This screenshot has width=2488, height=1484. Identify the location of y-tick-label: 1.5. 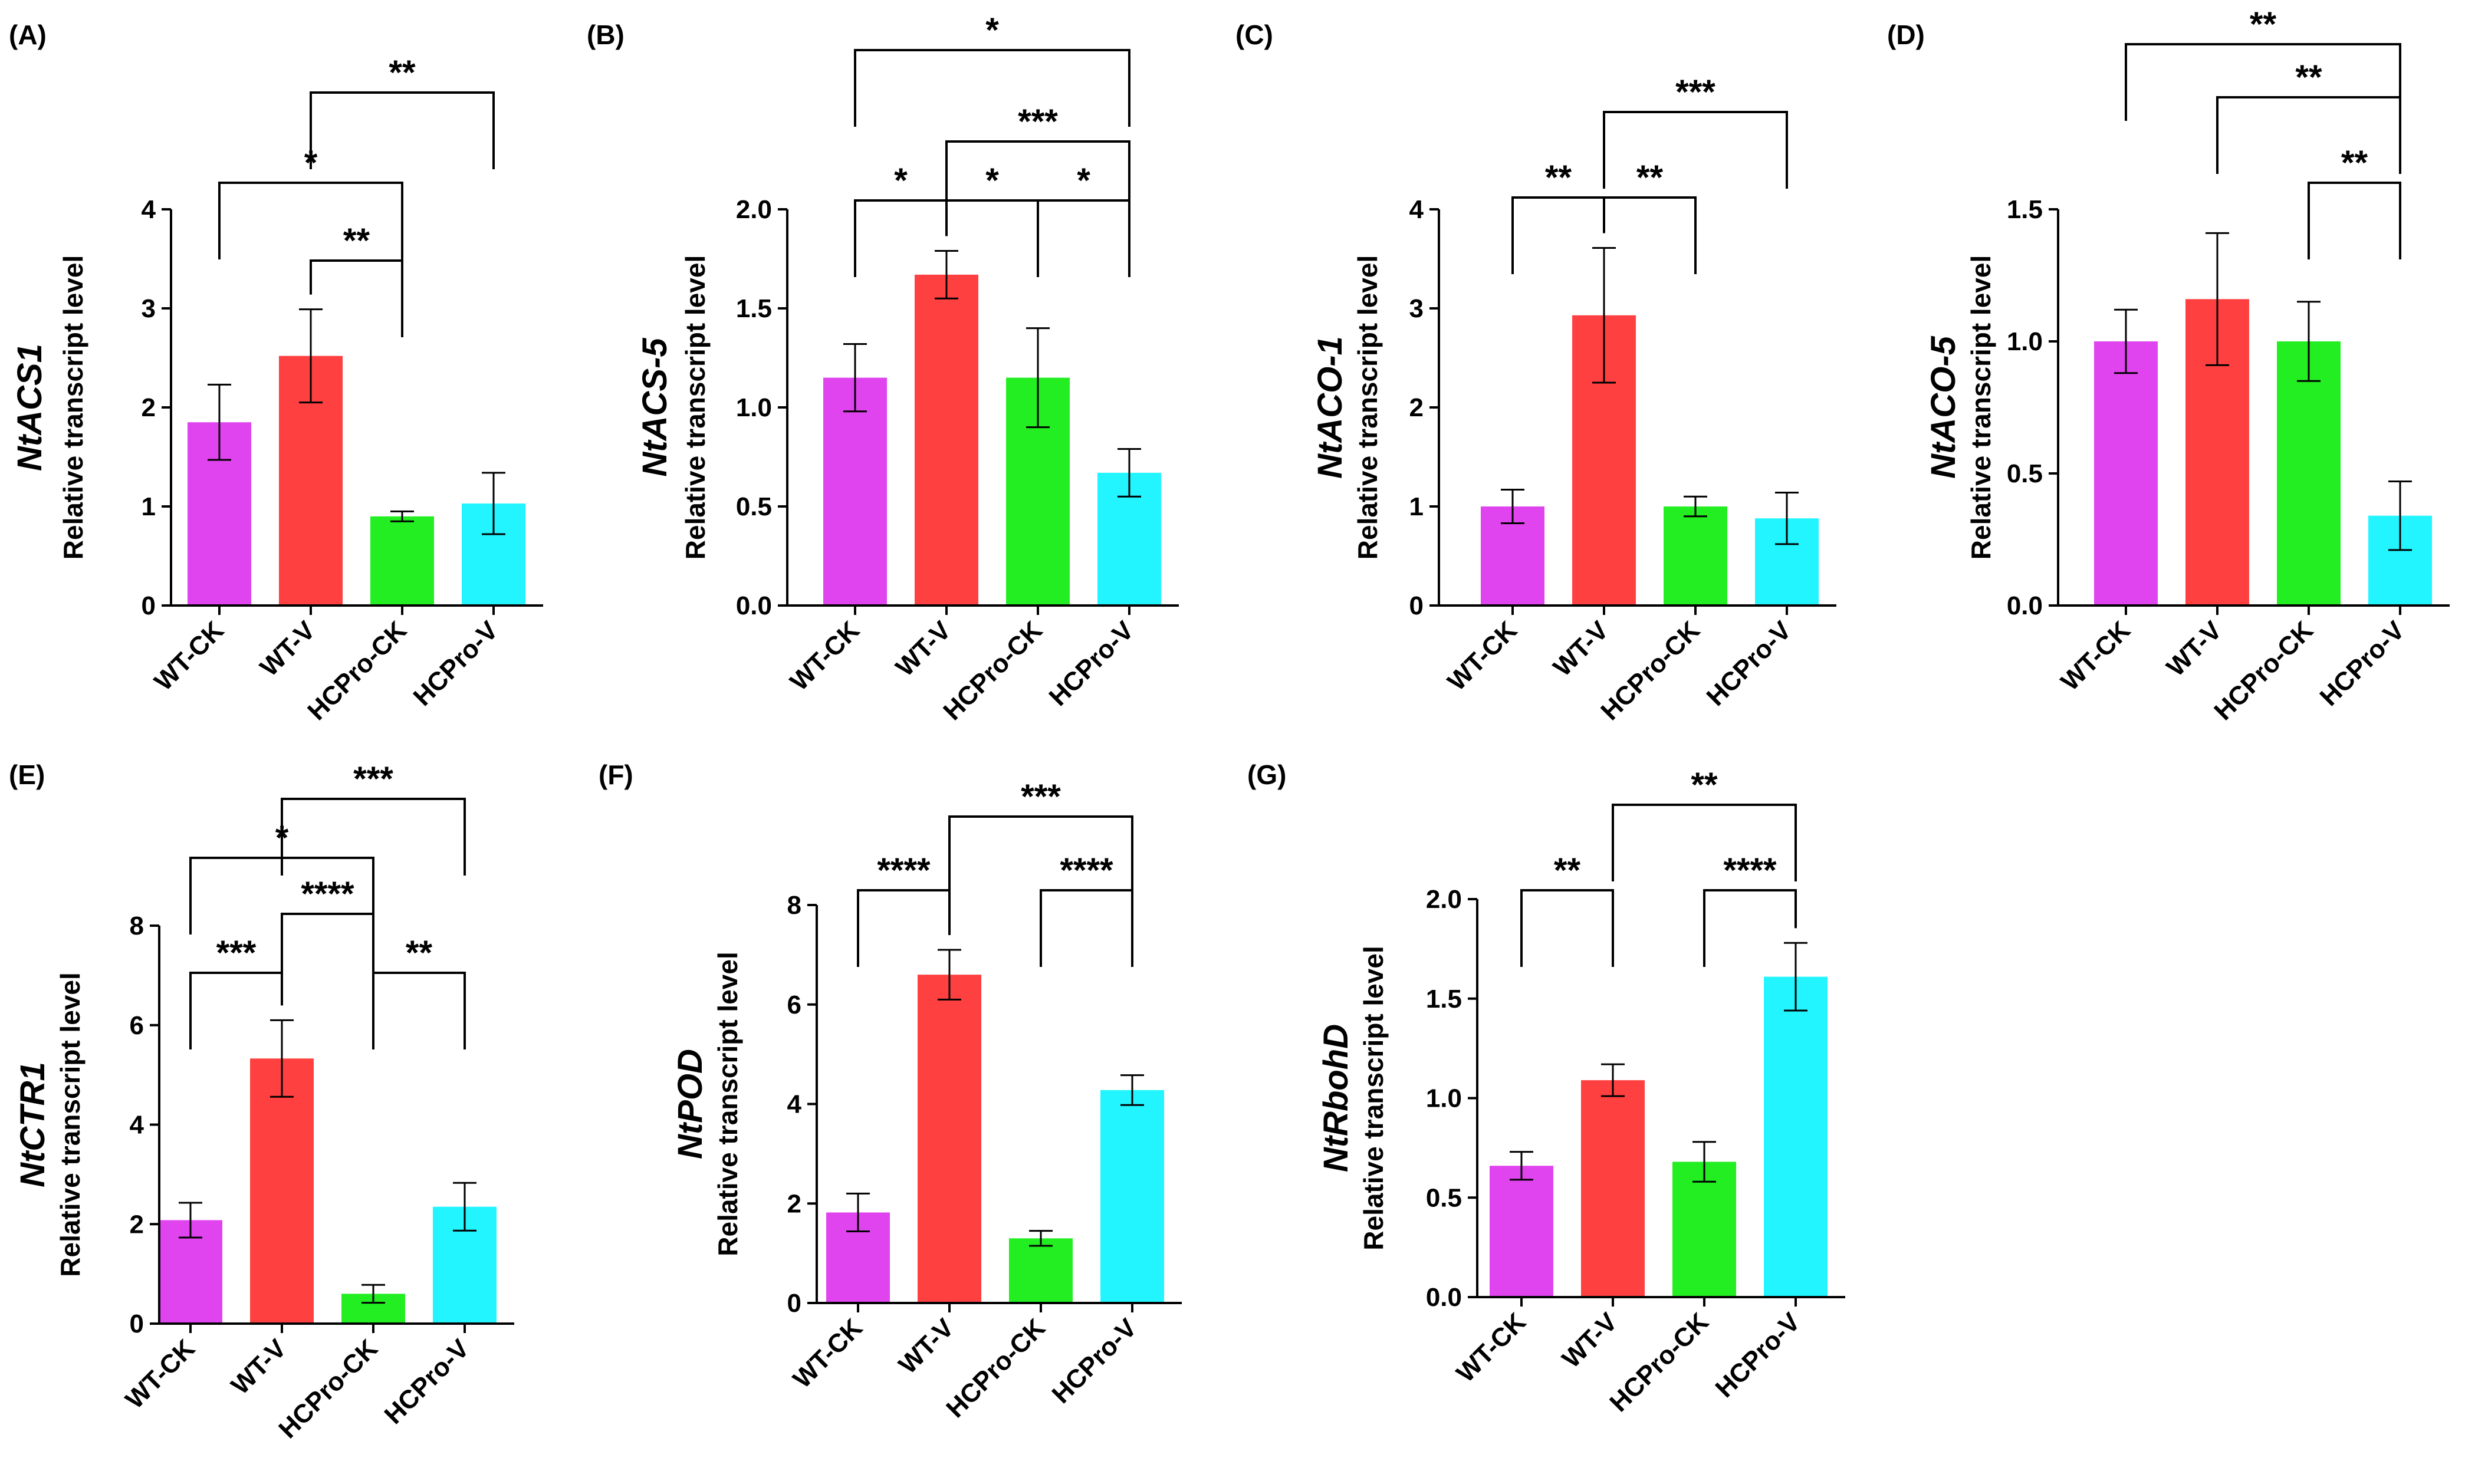
(2025, 209).